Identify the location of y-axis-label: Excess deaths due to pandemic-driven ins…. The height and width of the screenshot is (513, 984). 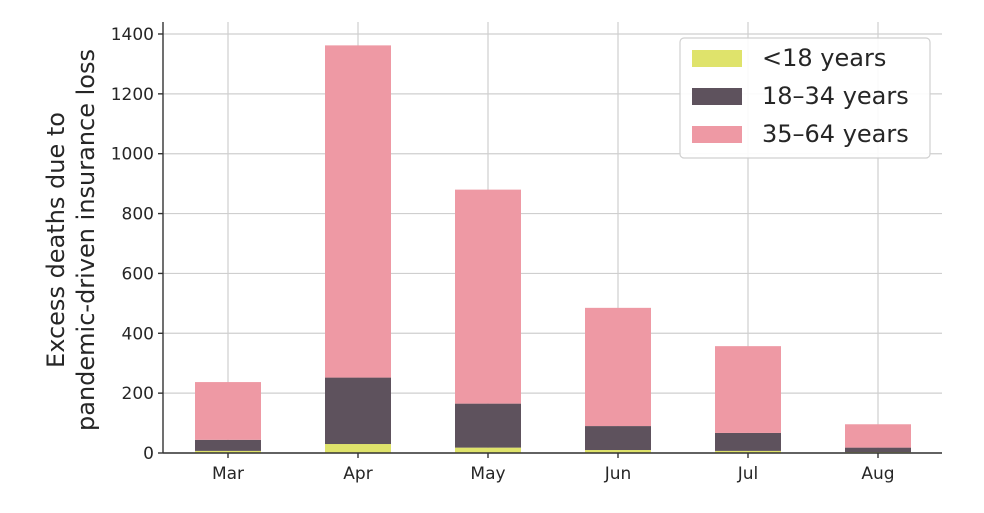
(71, 240).